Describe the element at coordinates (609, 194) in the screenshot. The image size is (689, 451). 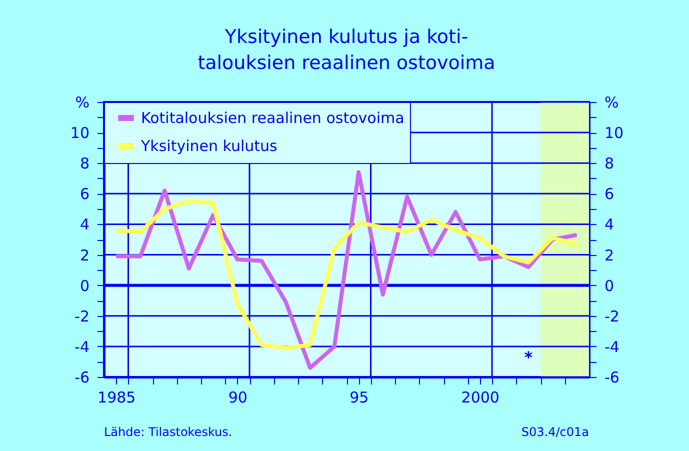
I see `y2-tick-label: 6` at that location.